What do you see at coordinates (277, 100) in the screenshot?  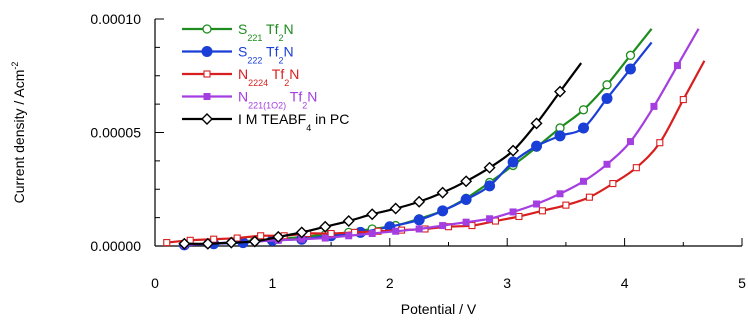 I see `legend-label: N221(1O2) Tf2N` at bounding box center [277, 100].